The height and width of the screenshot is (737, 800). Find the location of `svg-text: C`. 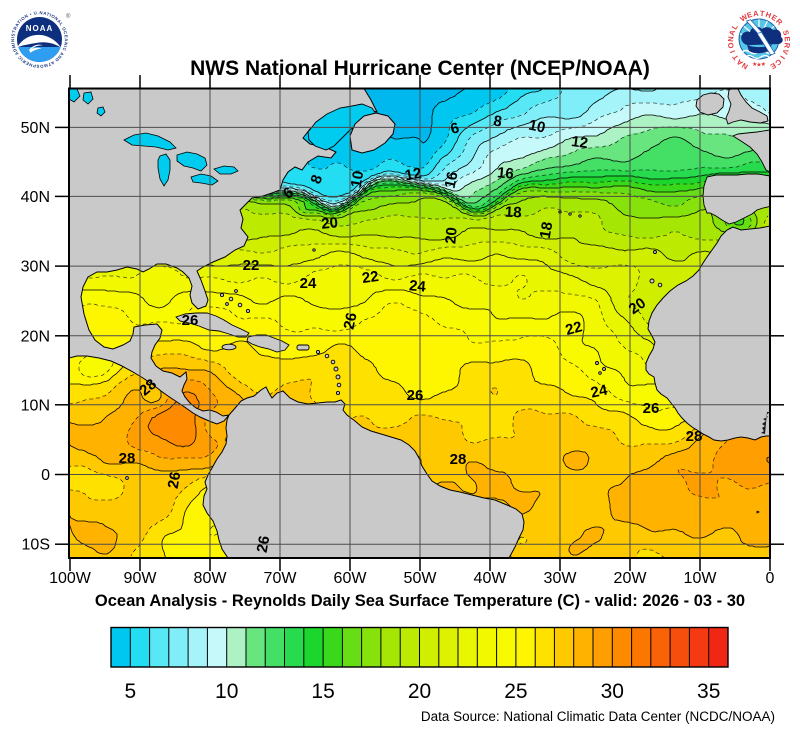

svg-text: C is located at coordinates (778, 62).